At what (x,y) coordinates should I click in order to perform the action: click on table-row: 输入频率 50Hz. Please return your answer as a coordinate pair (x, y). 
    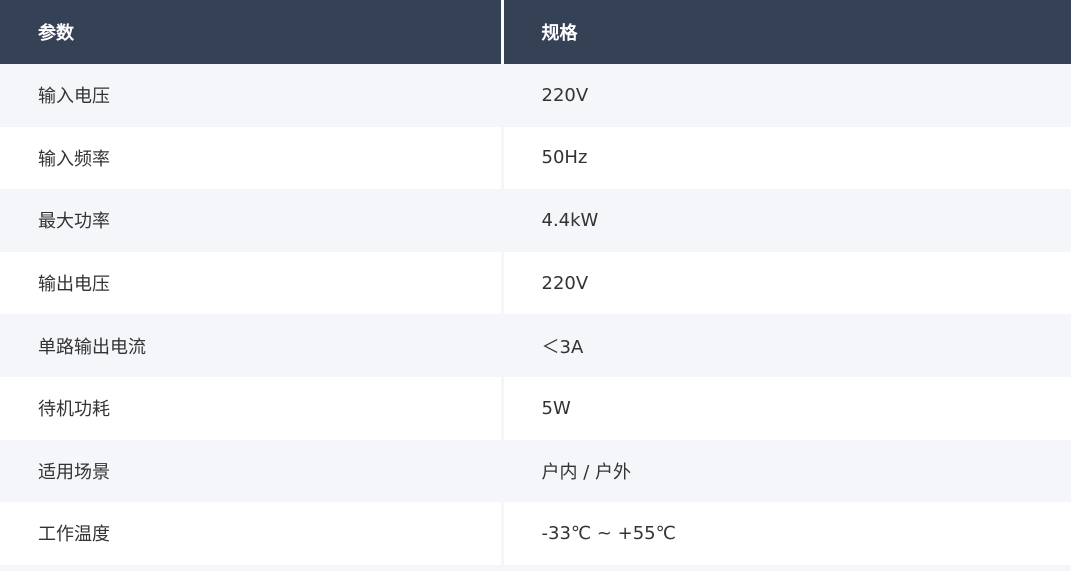
    Looking at the image, I should click on (535, 158).